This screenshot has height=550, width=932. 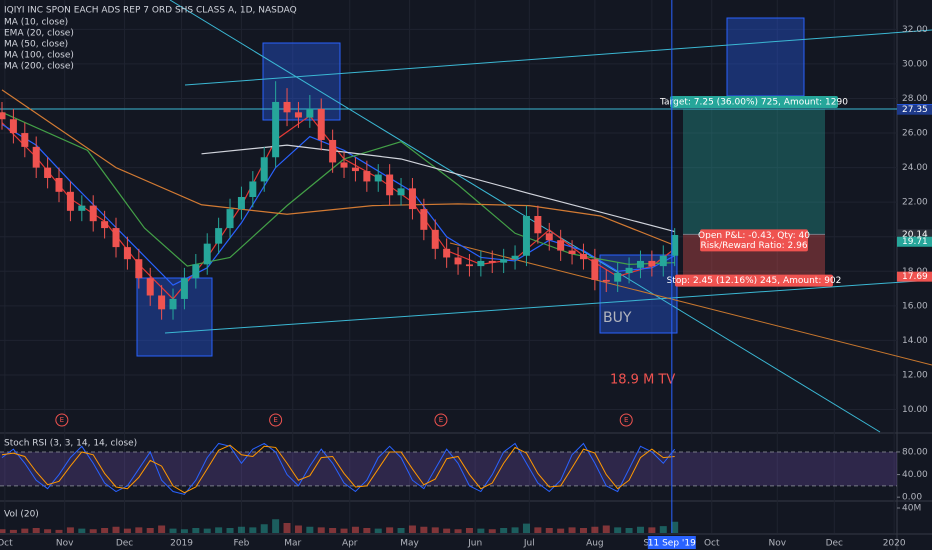 What do you see at coordinates (915, 475) in the screenshot?
I see `y-tick-label: 40.00` at bounding box center [915, 475].